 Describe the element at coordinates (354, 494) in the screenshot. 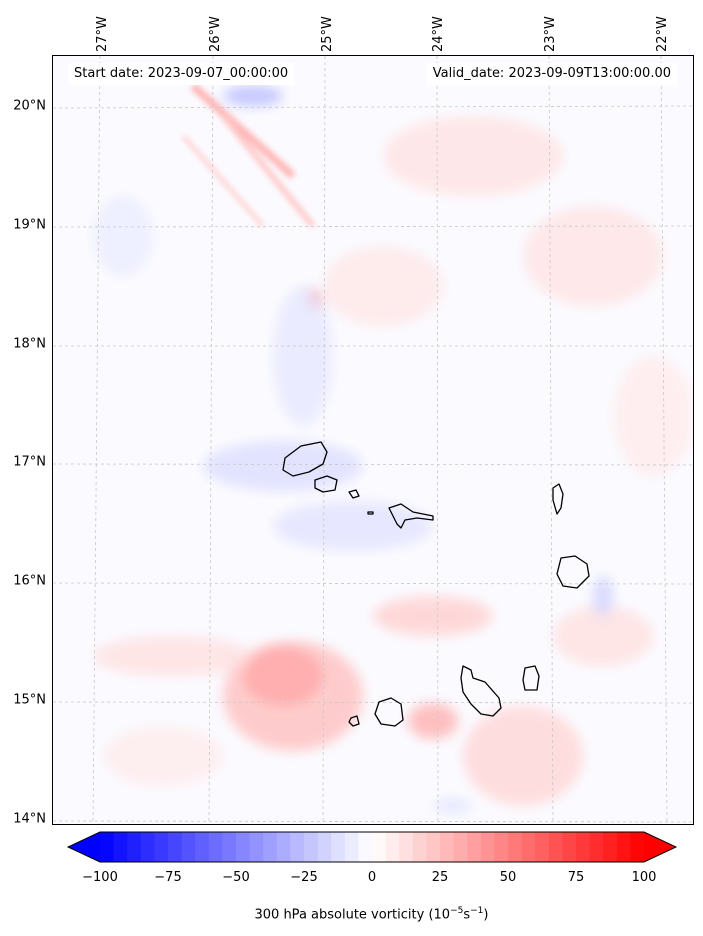

I see `island-santa-luzia` at that location.